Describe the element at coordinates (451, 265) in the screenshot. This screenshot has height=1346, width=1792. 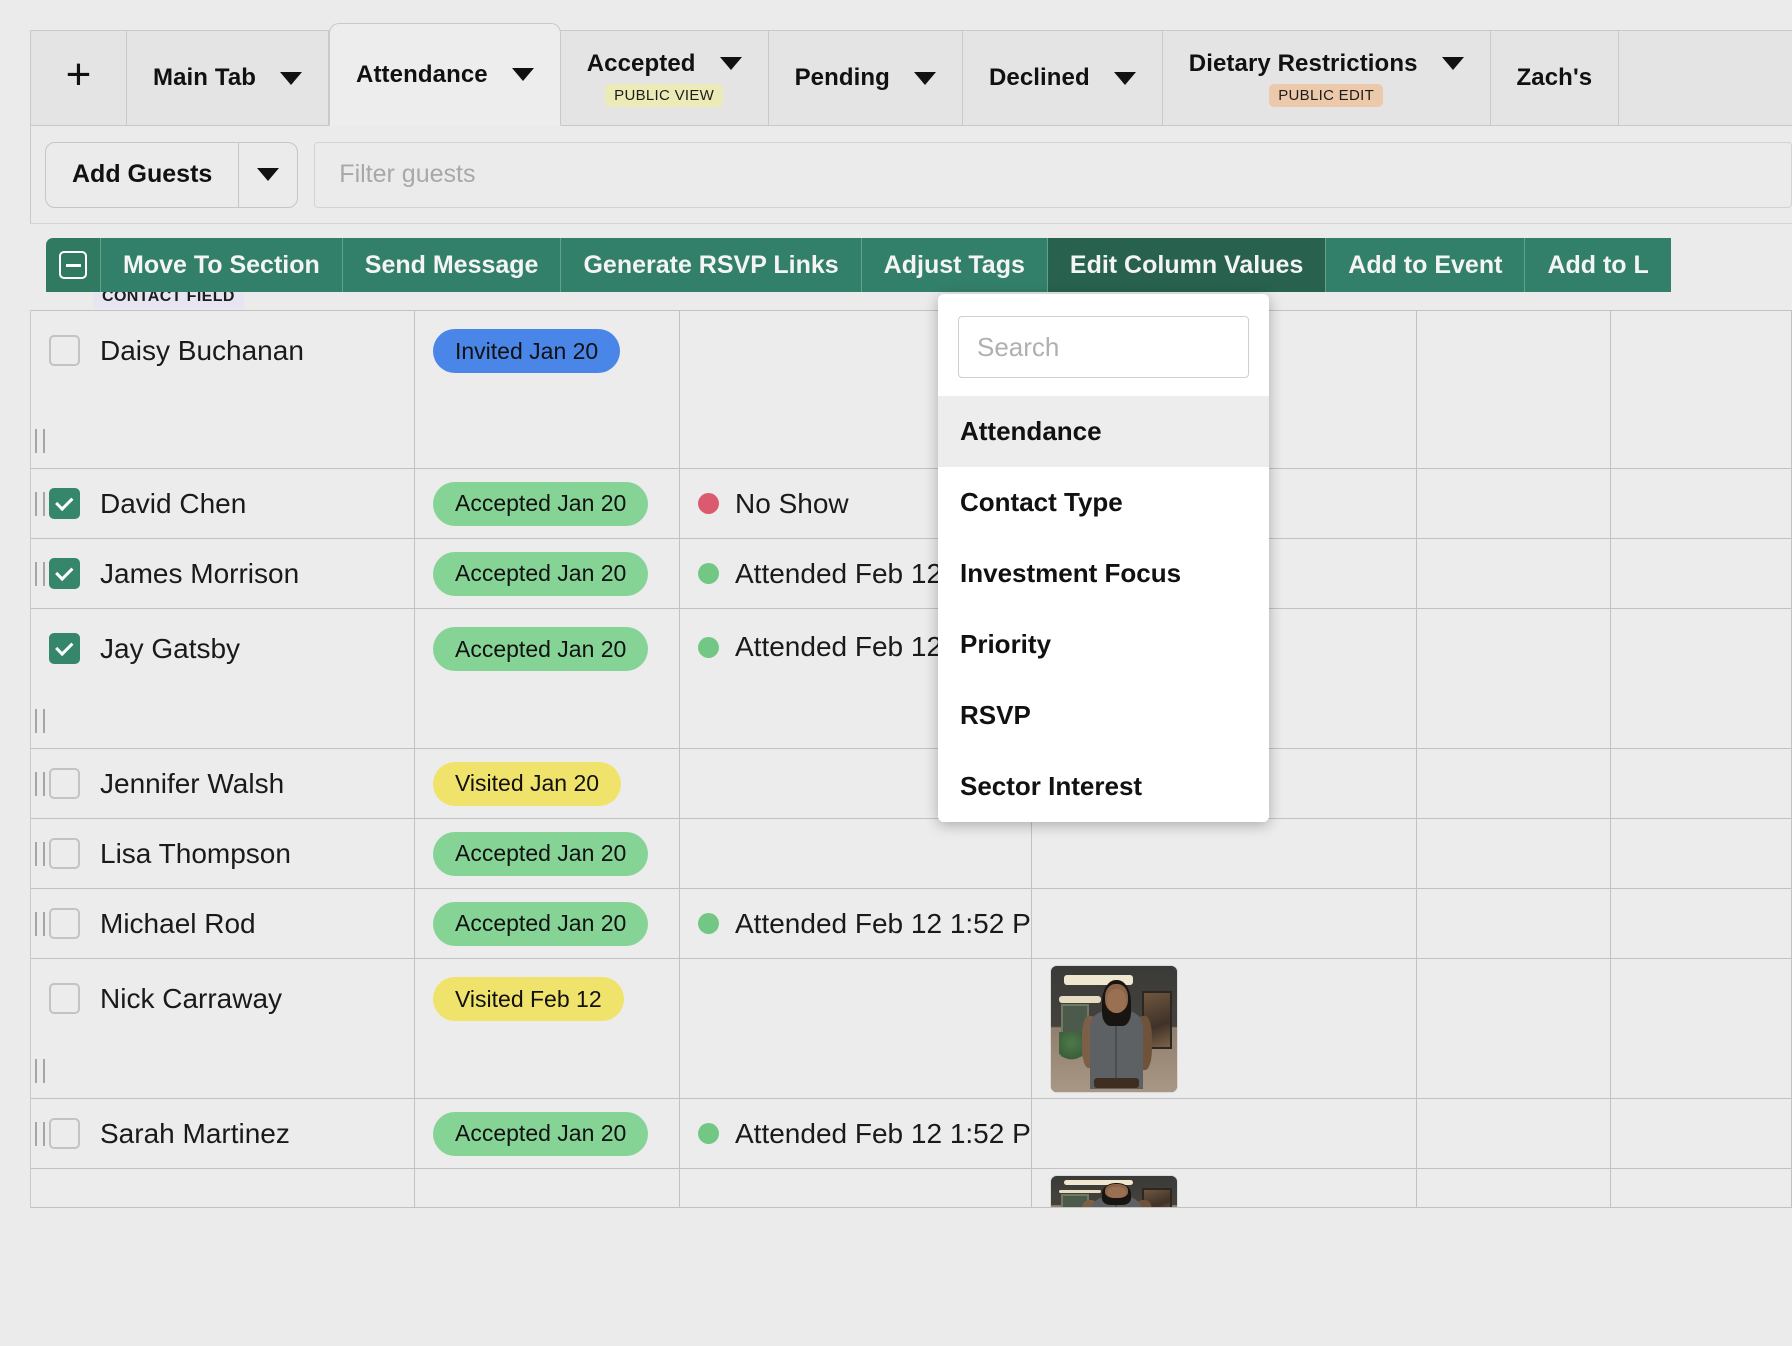
I see `action-send-message-button: Send Message` at that location.